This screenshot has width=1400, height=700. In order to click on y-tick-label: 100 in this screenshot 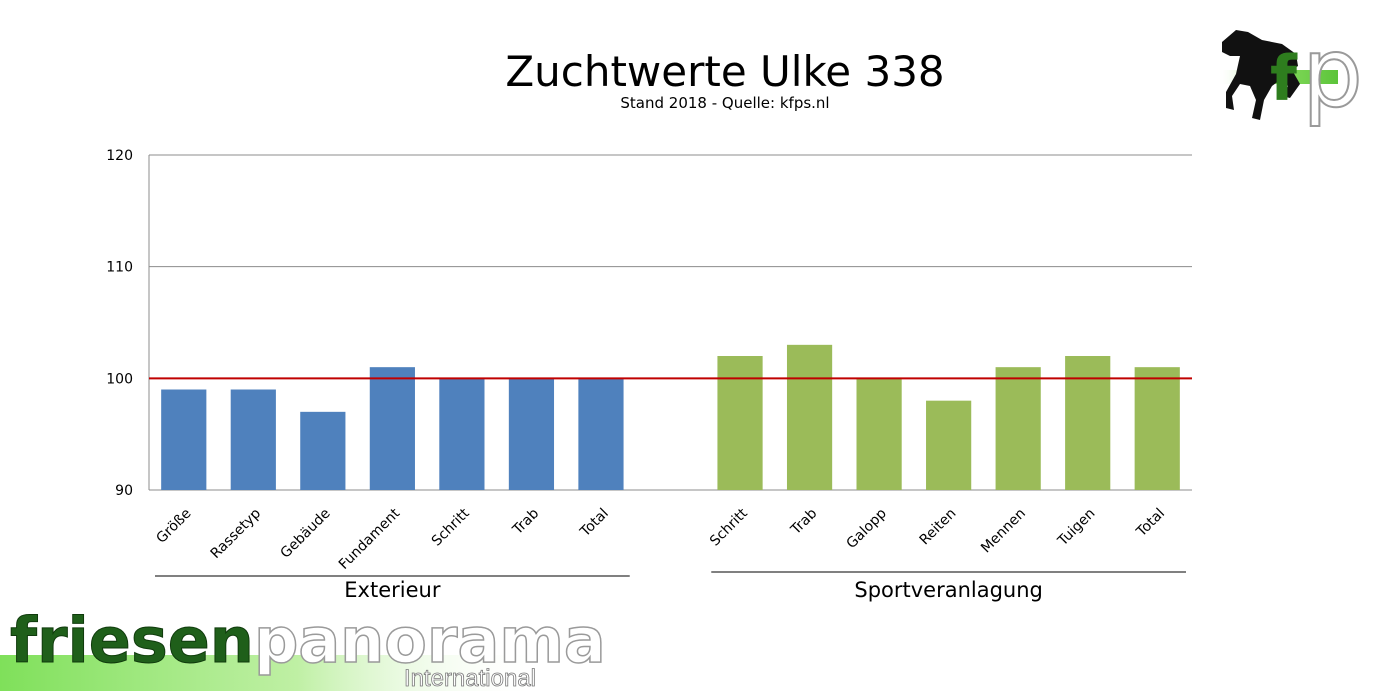, I will do `click(119, 379)`.